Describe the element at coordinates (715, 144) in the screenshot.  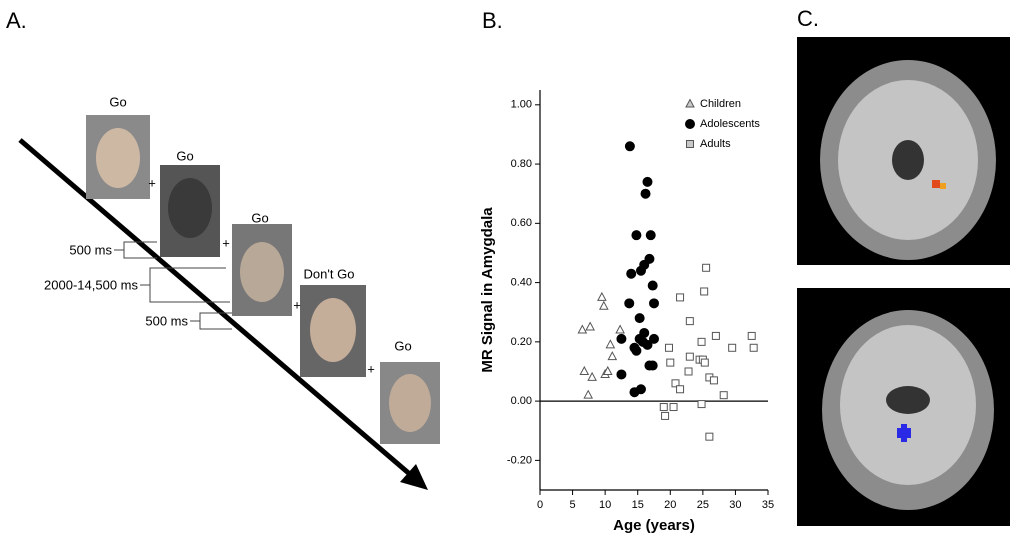
I see `legend-label: Adults` at that location.